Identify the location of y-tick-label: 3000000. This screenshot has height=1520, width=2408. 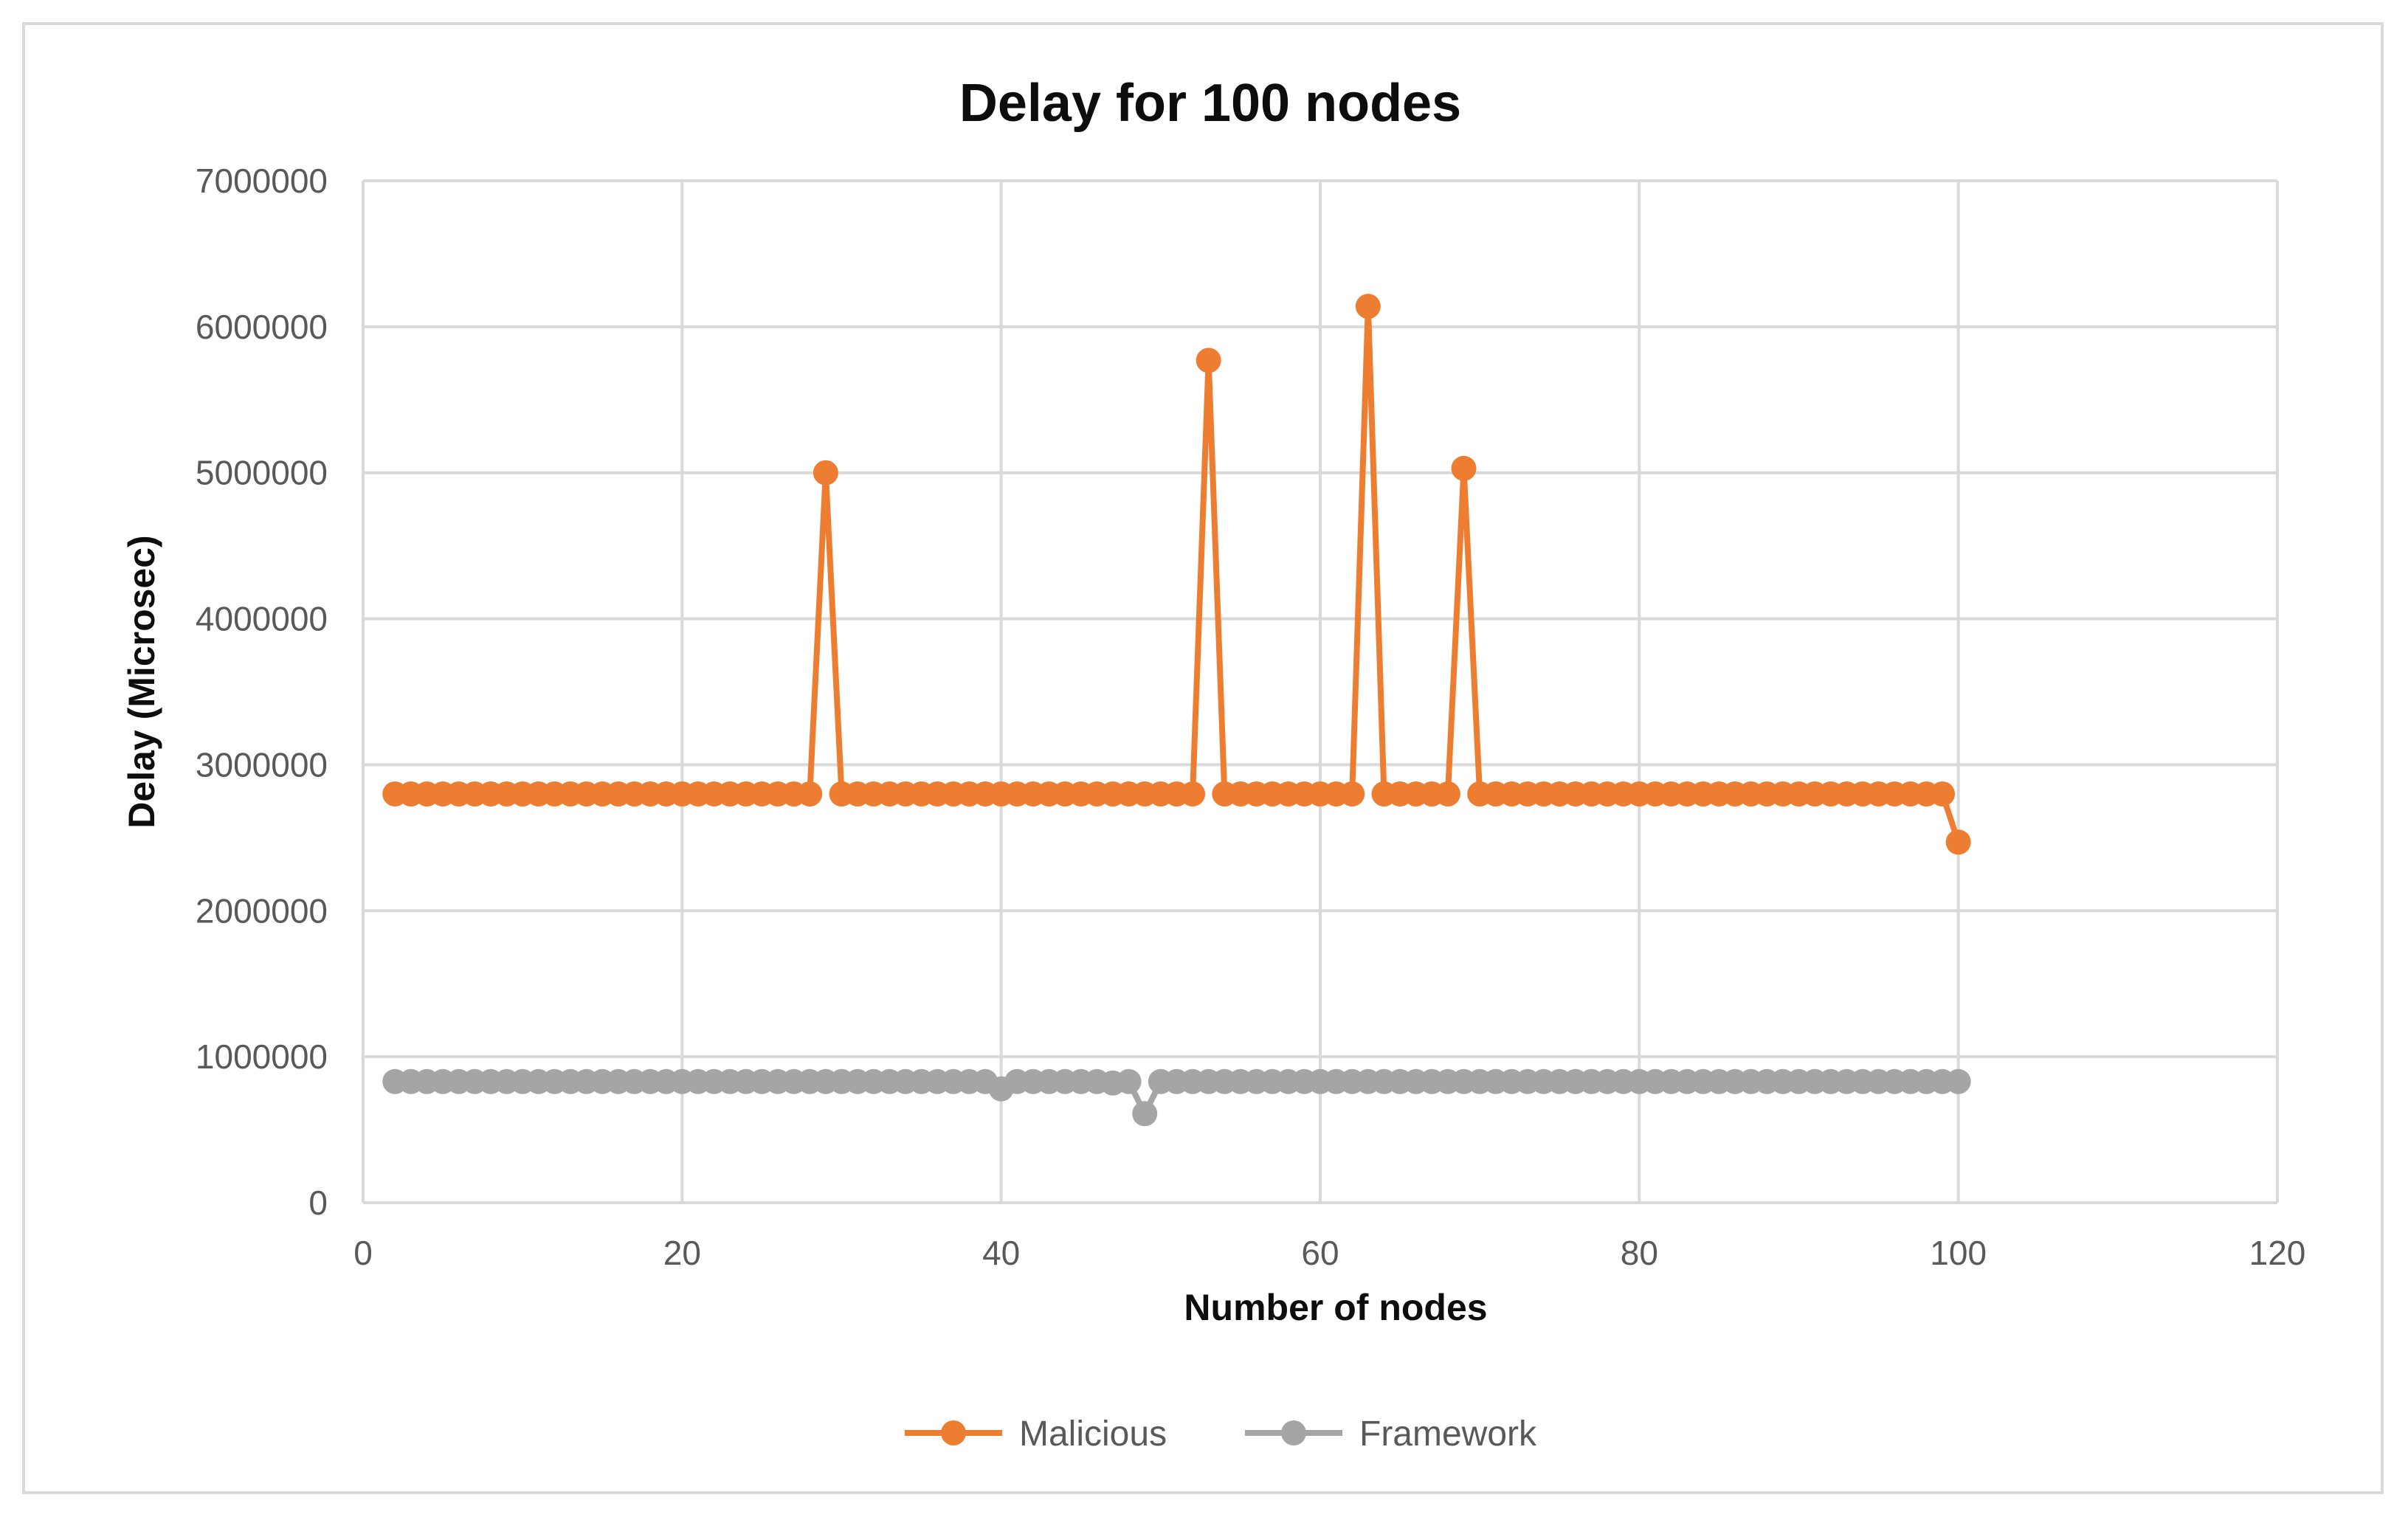
(262, 765).